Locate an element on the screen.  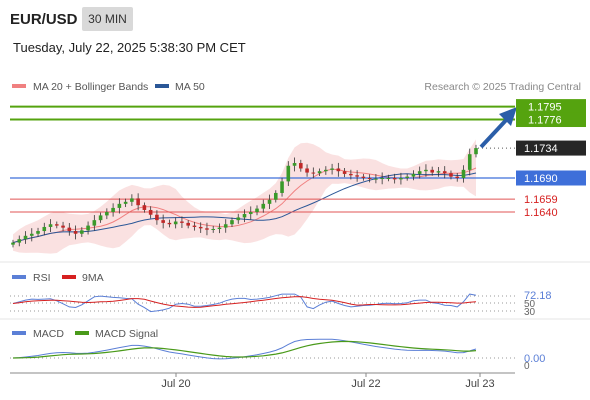
main-legend: MA 20 + Bollinger Bands MA 50 is located at coordinates (108, 87).